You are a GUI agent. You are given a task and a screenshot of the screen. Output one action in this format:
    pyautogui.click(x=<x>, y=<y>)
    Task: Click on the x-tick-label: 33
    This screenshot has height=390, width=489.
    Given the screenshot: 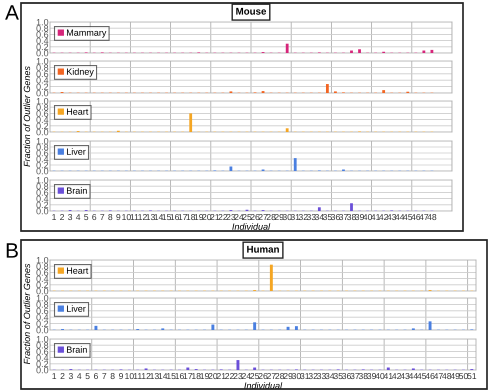 What is the action you would take?
    pyautogui.click(x=321, y=376)
    